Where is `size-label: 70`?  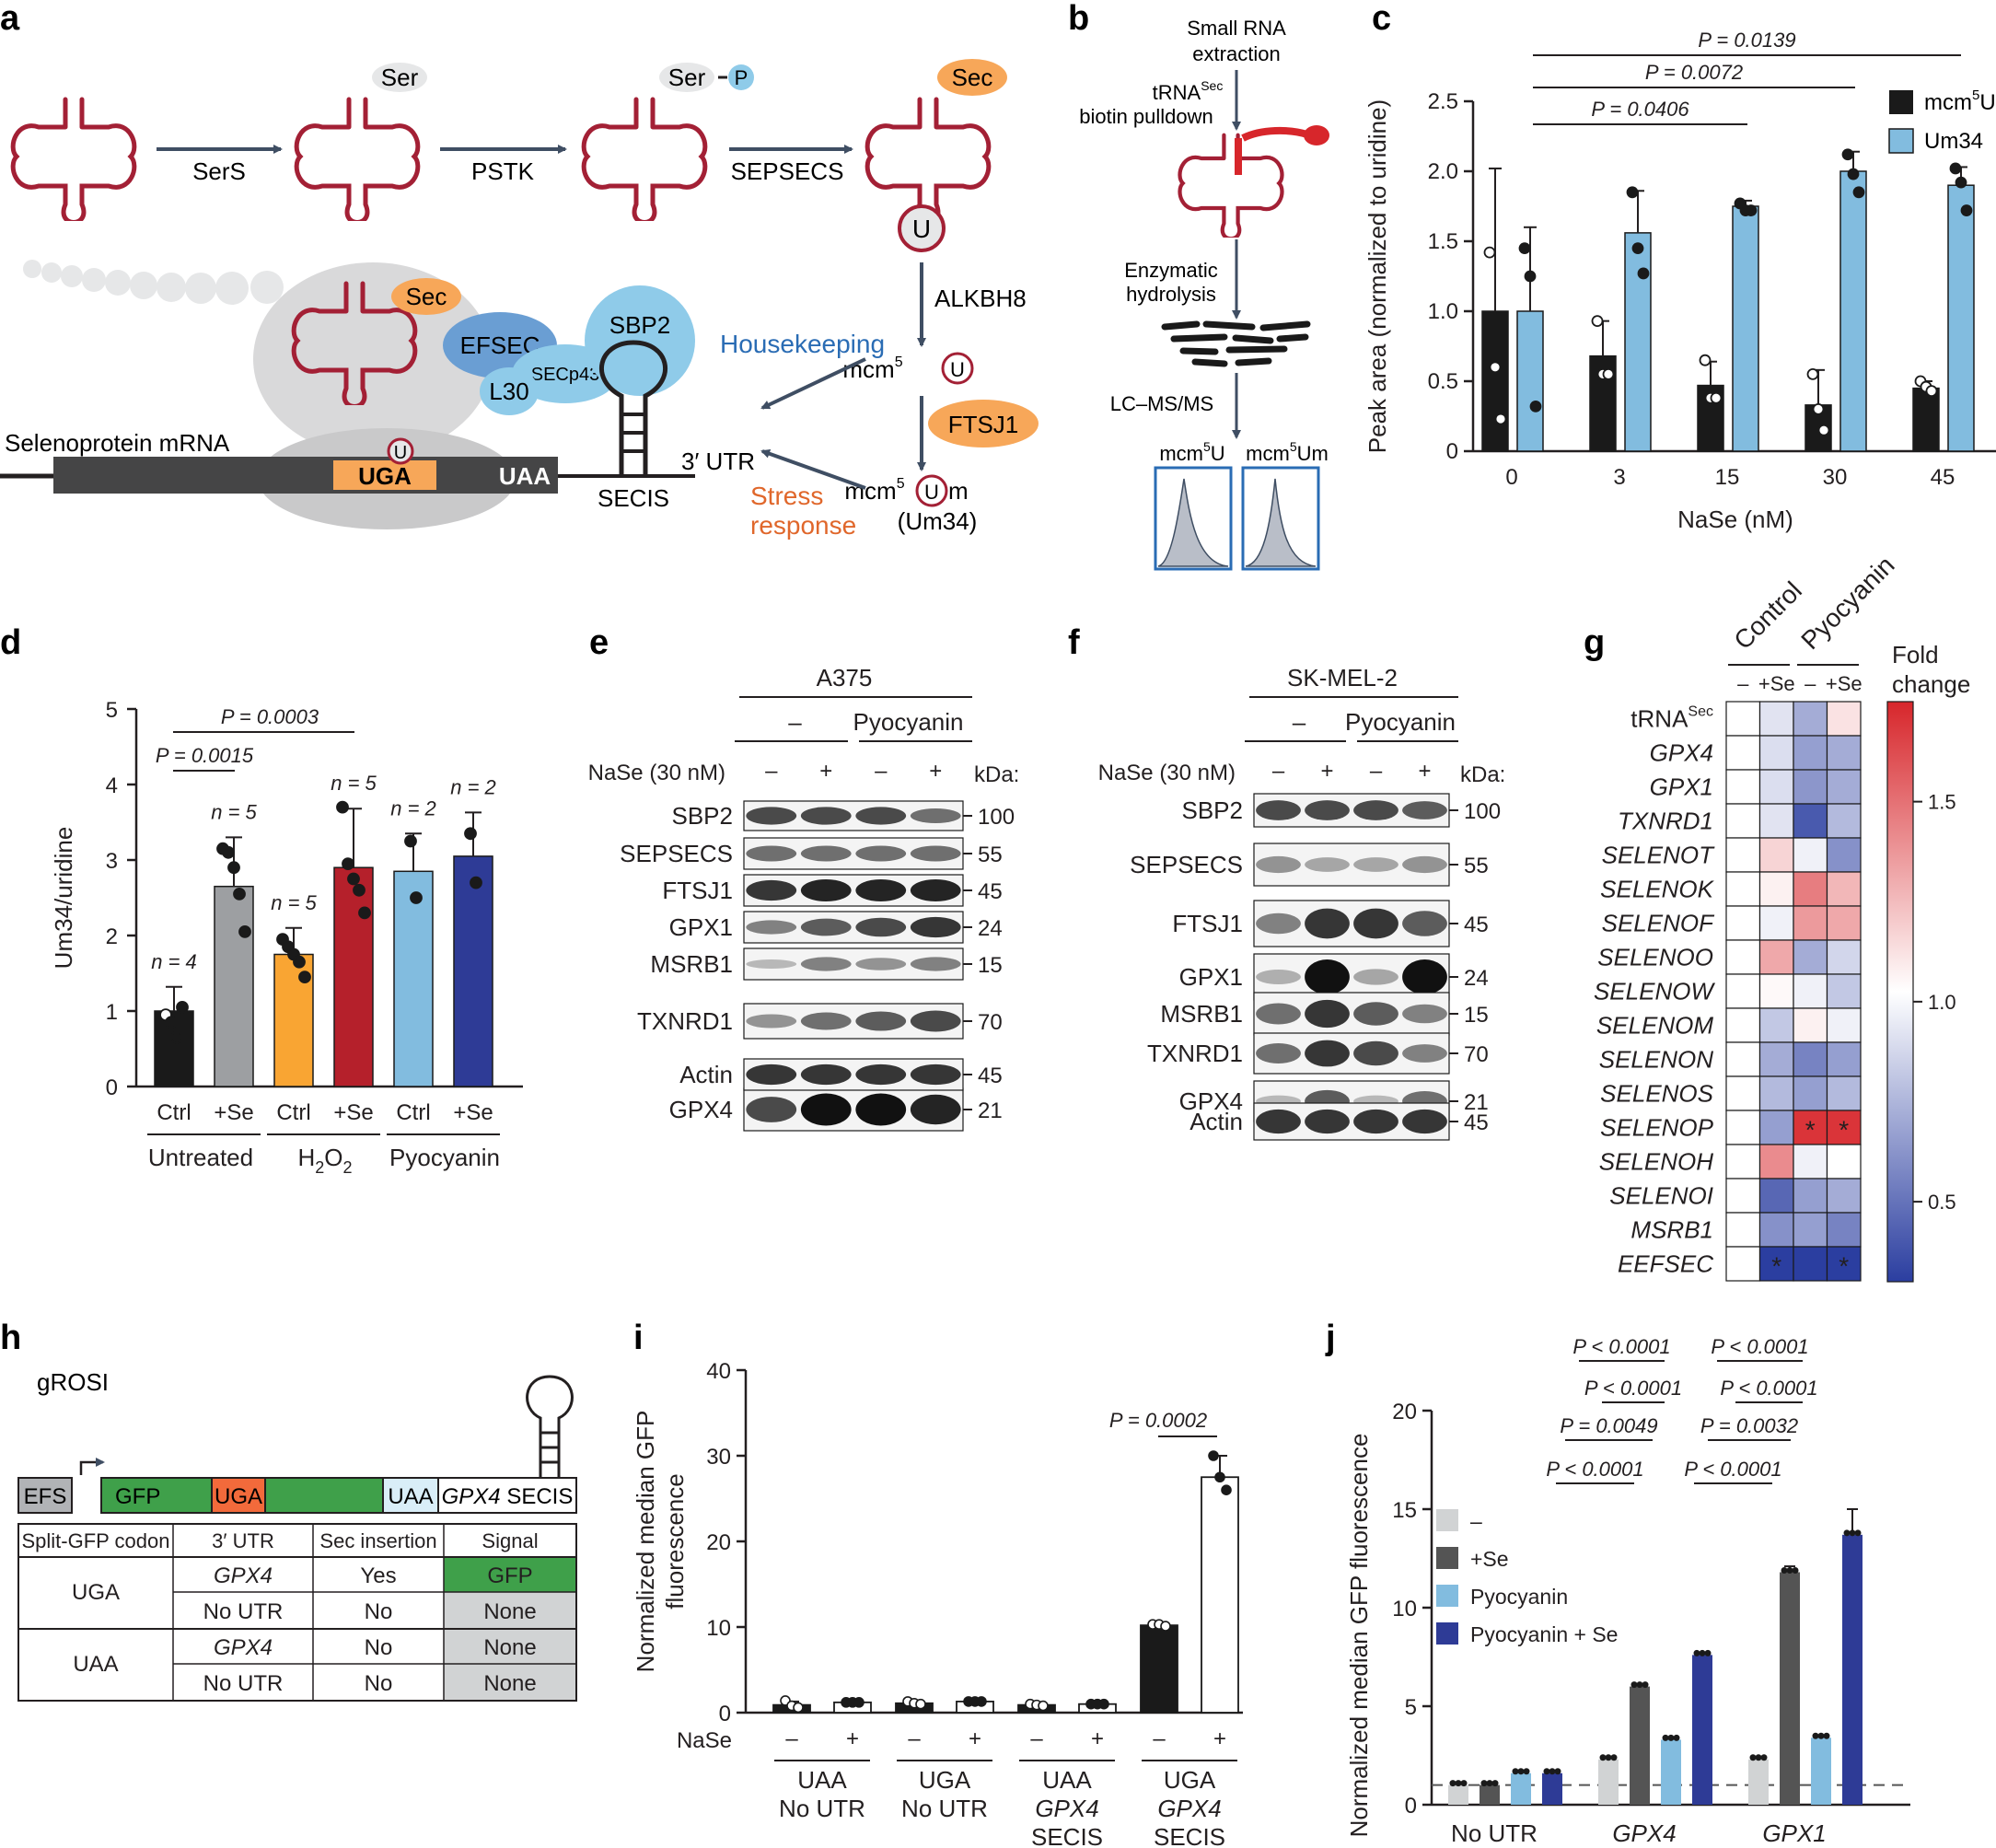 size-label: 70 is located at coordinates (1476, 1054).